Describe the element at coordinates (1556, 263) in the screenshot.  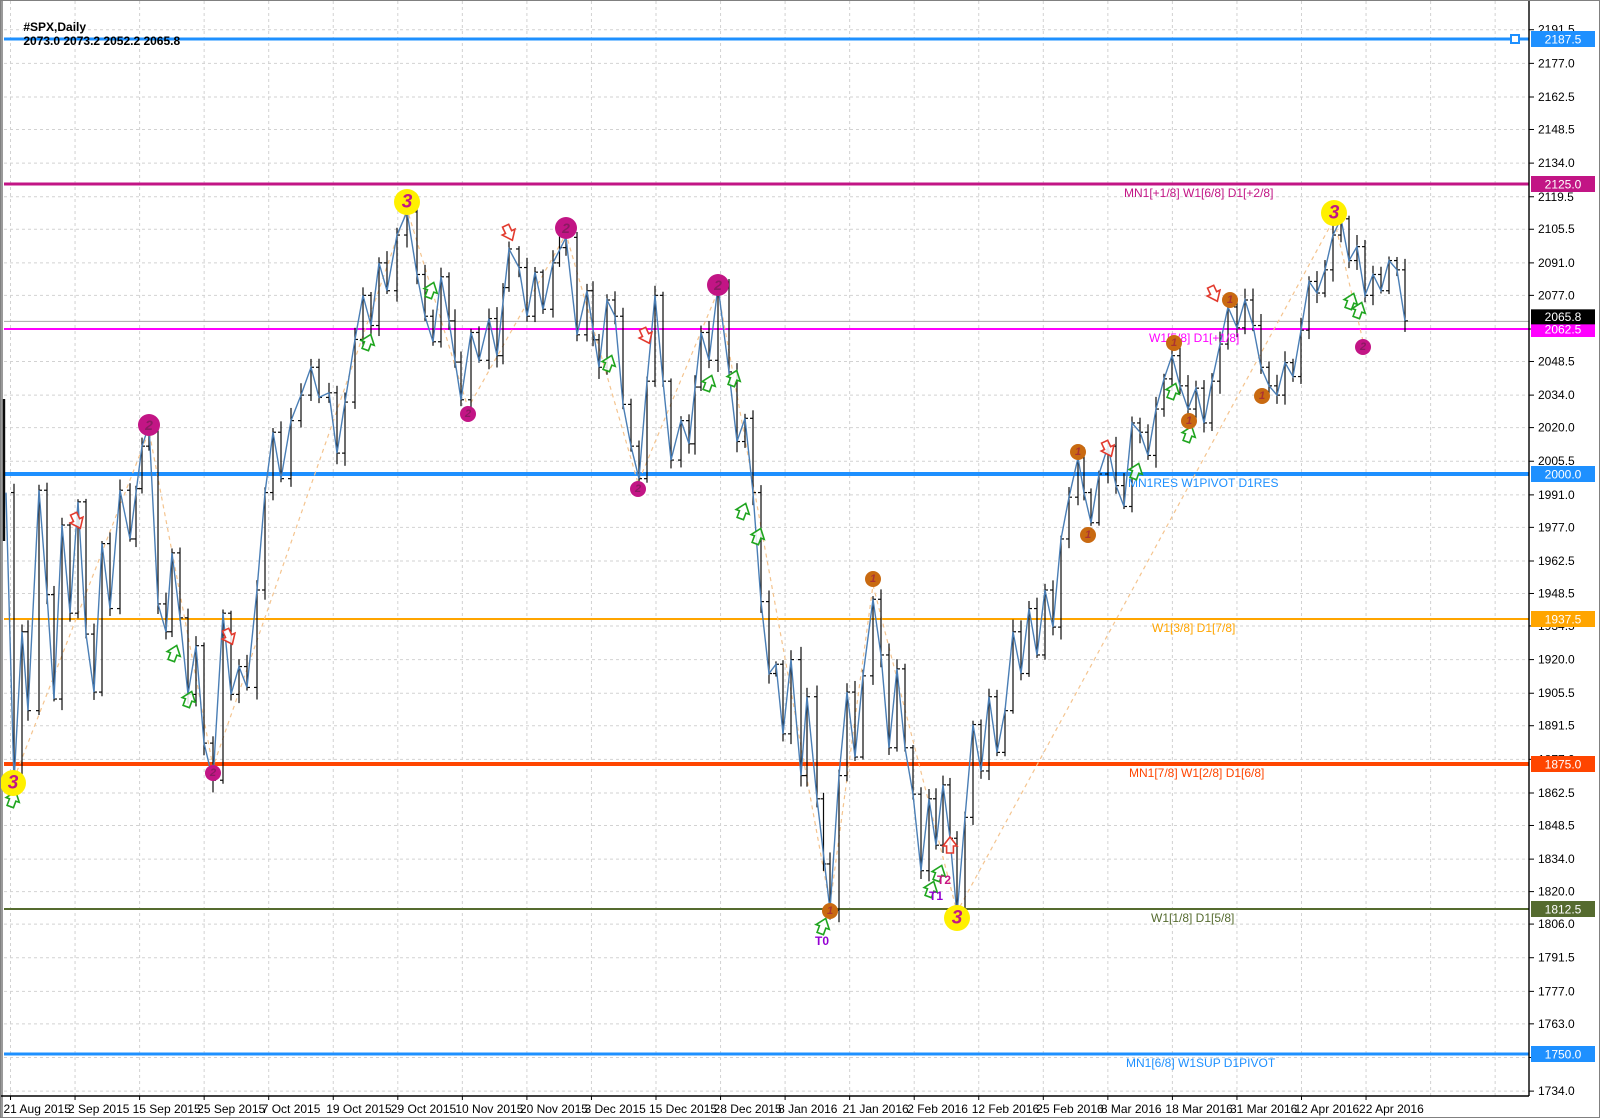
I see `price-tick-label: 2091.0` at that location.